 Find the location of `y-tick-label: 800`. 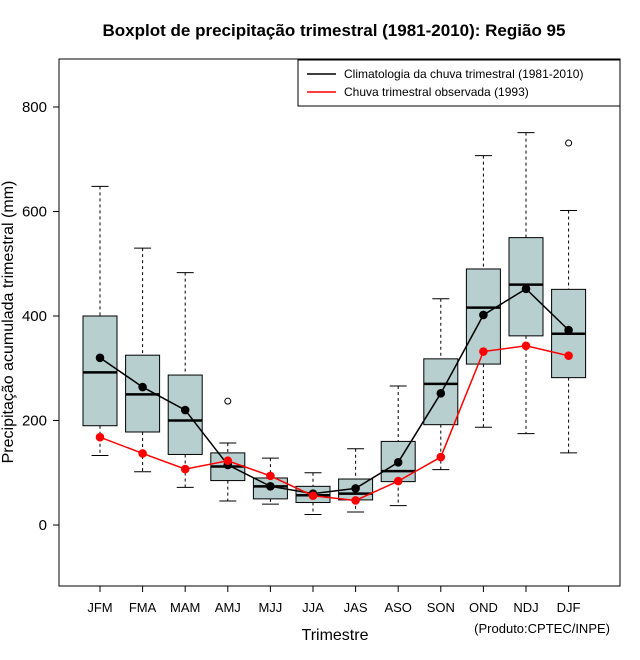

y-tick-label: 800 is located at coordinates (34, 107).